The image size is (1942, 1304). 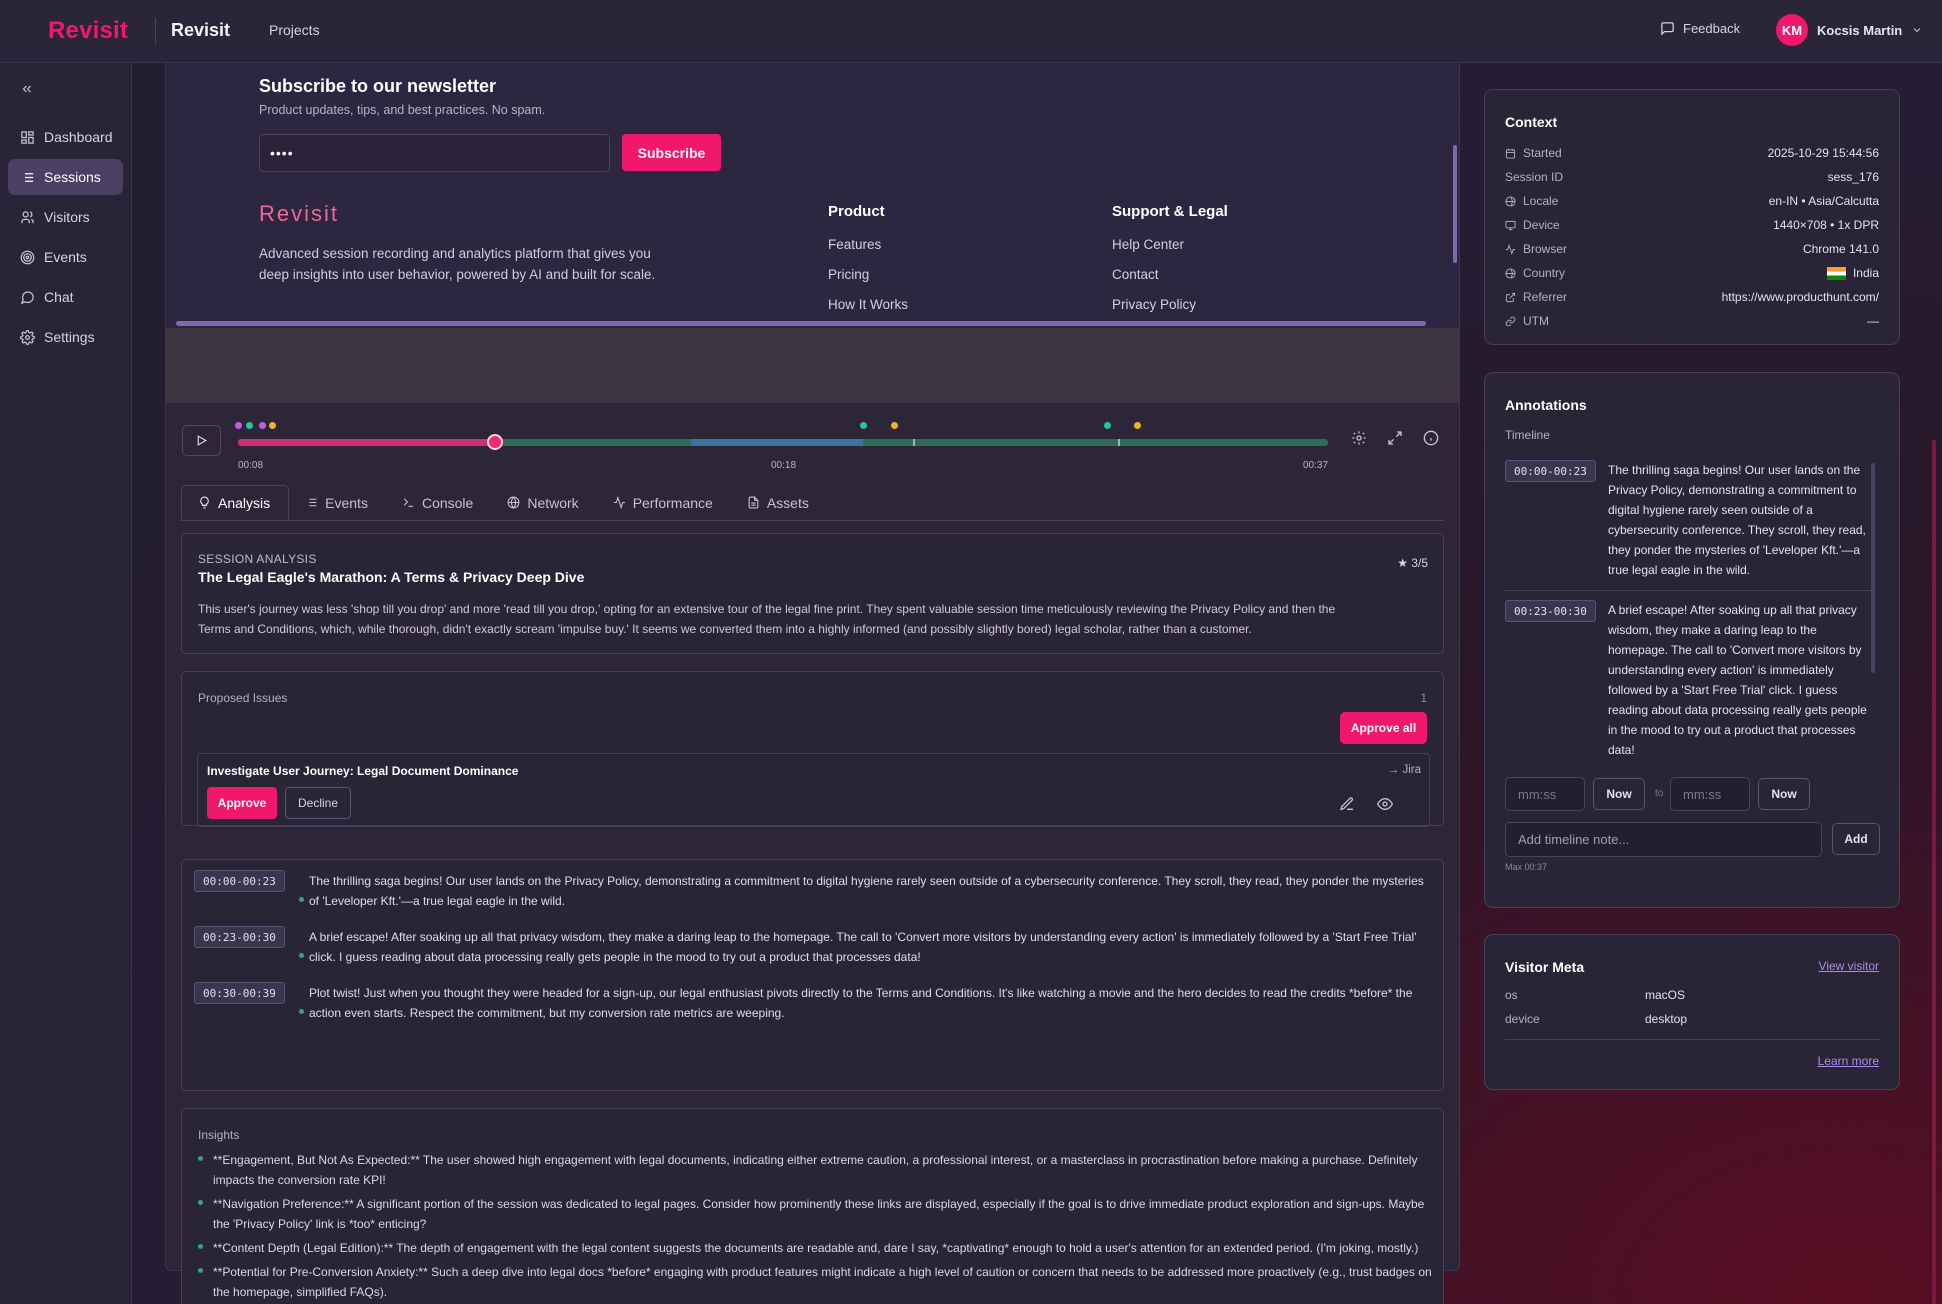 I want to click on fullscreen-icon, so click(x=1395, y=438).